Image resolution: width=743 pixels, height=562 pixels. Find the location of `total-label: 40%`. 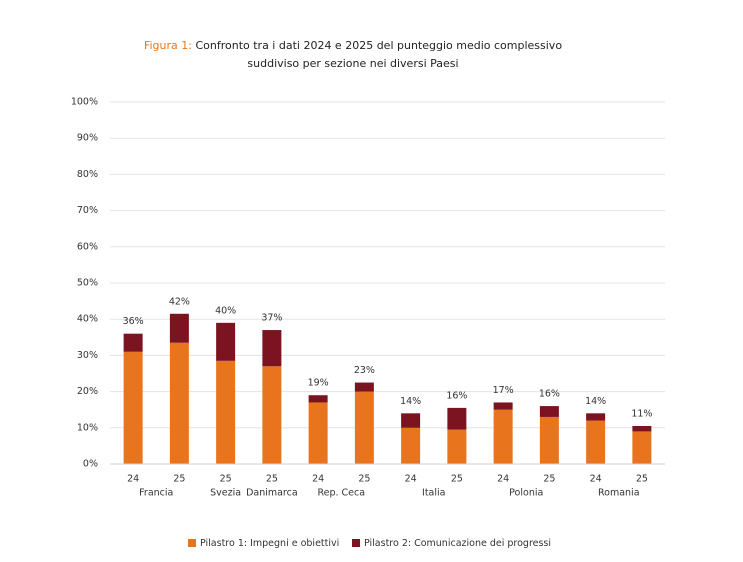

total-label: 40% is located at coordinates (225, 310).